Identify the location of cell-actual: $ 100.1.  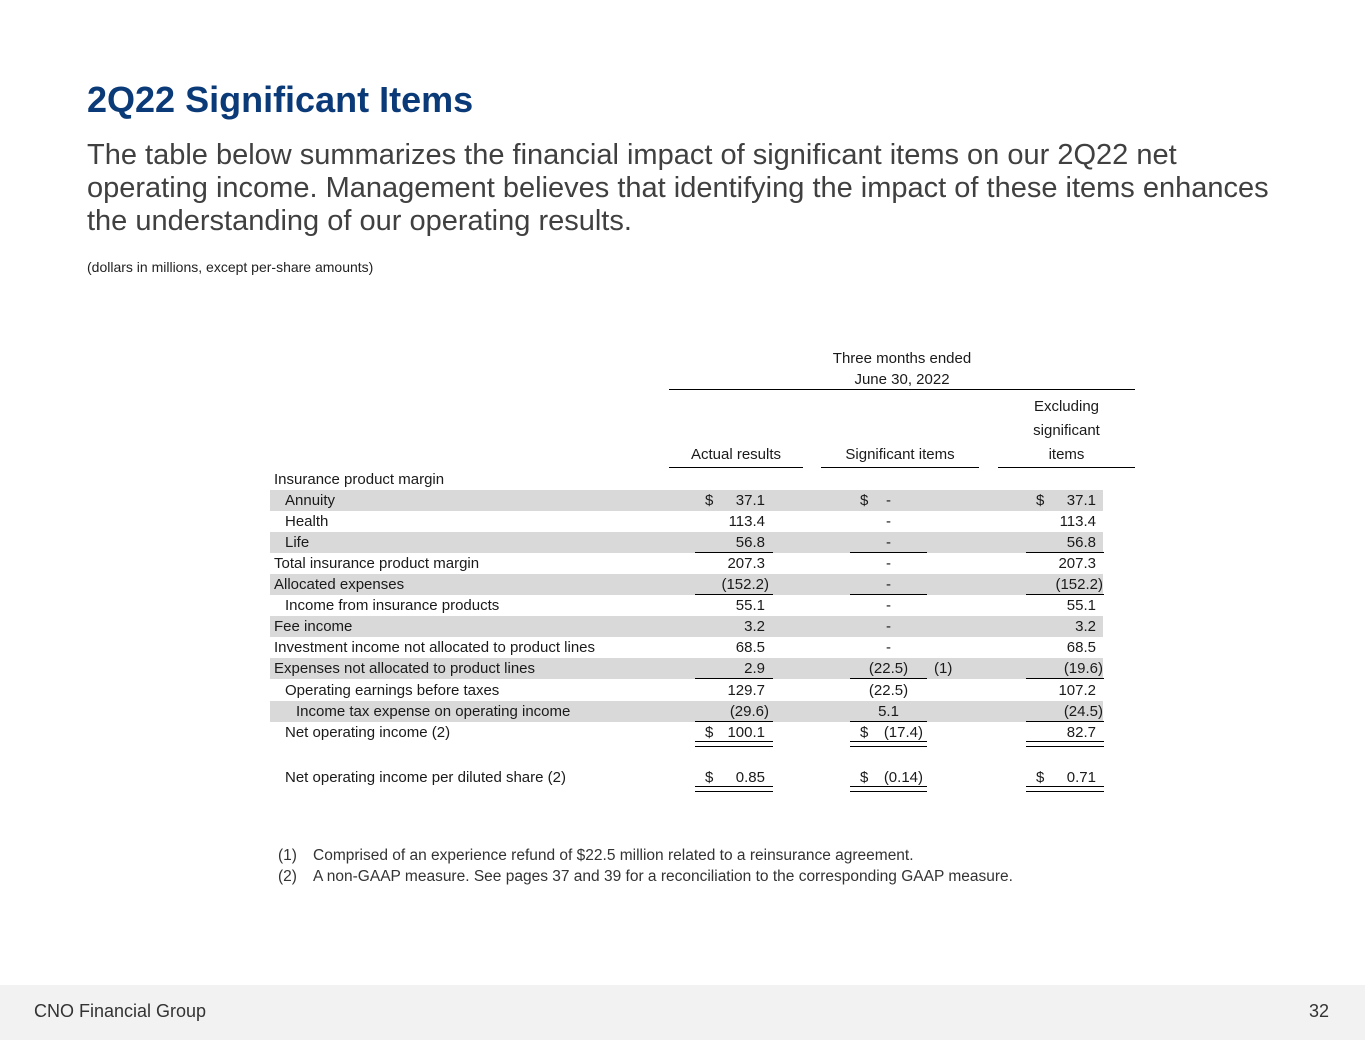
(734, 734).